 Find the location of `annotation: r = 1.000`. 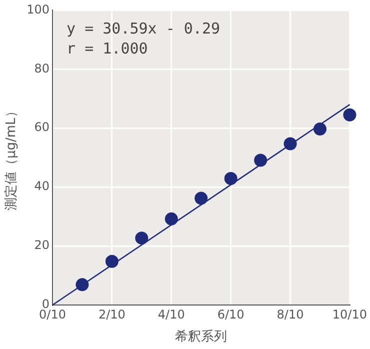

annotation: r = 1.000 is located at coordinates (107, 49).